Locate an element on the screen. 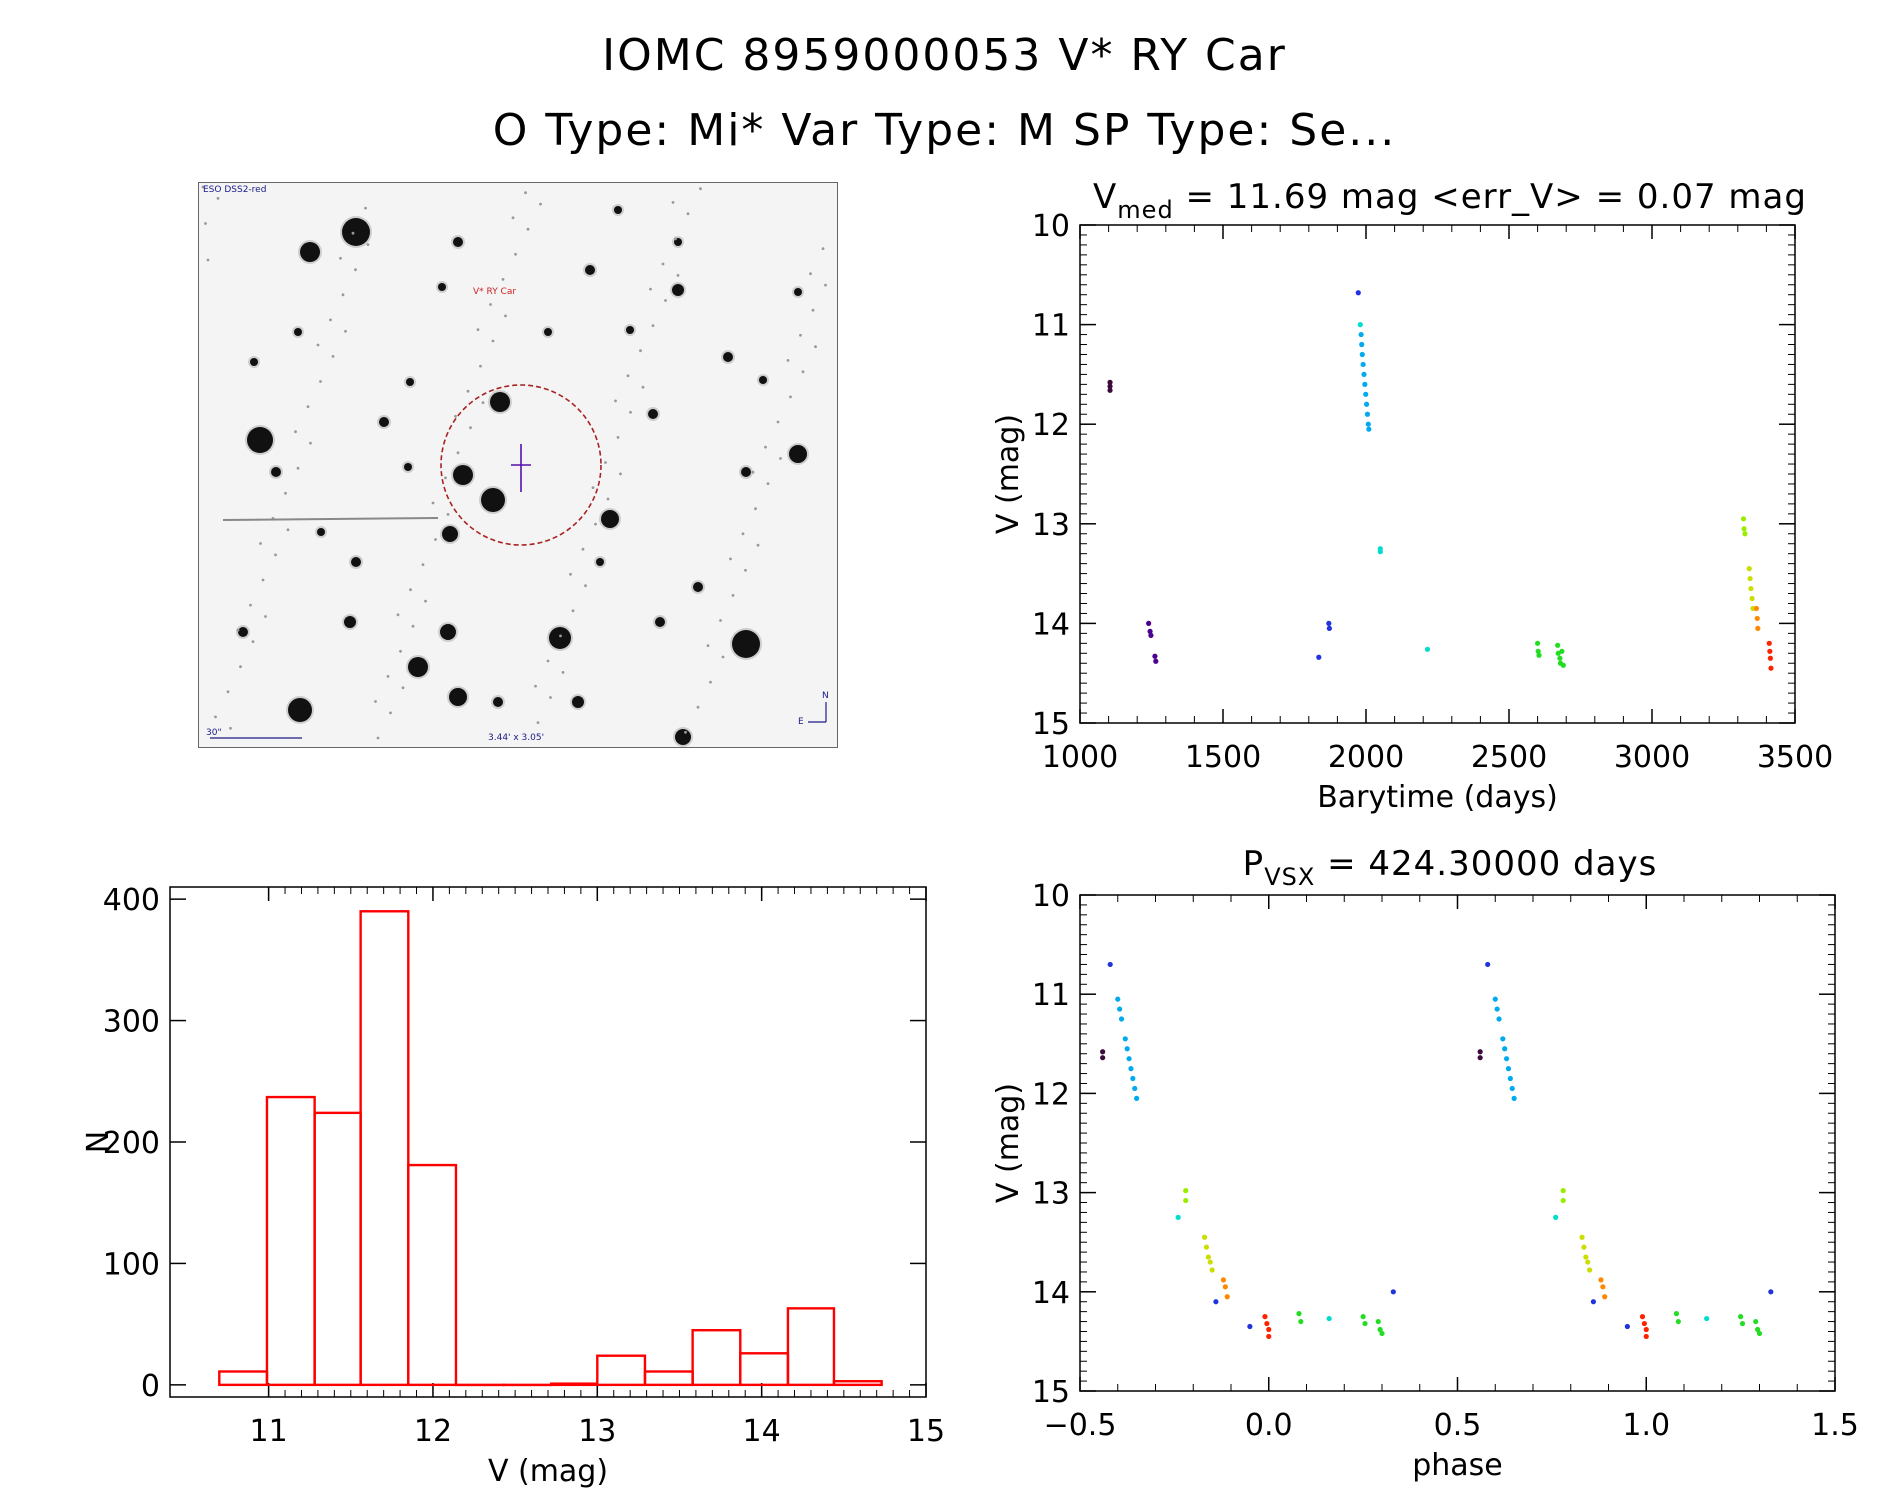  survey-label: ESO DSS2-red is located at coordinates (234, 190).